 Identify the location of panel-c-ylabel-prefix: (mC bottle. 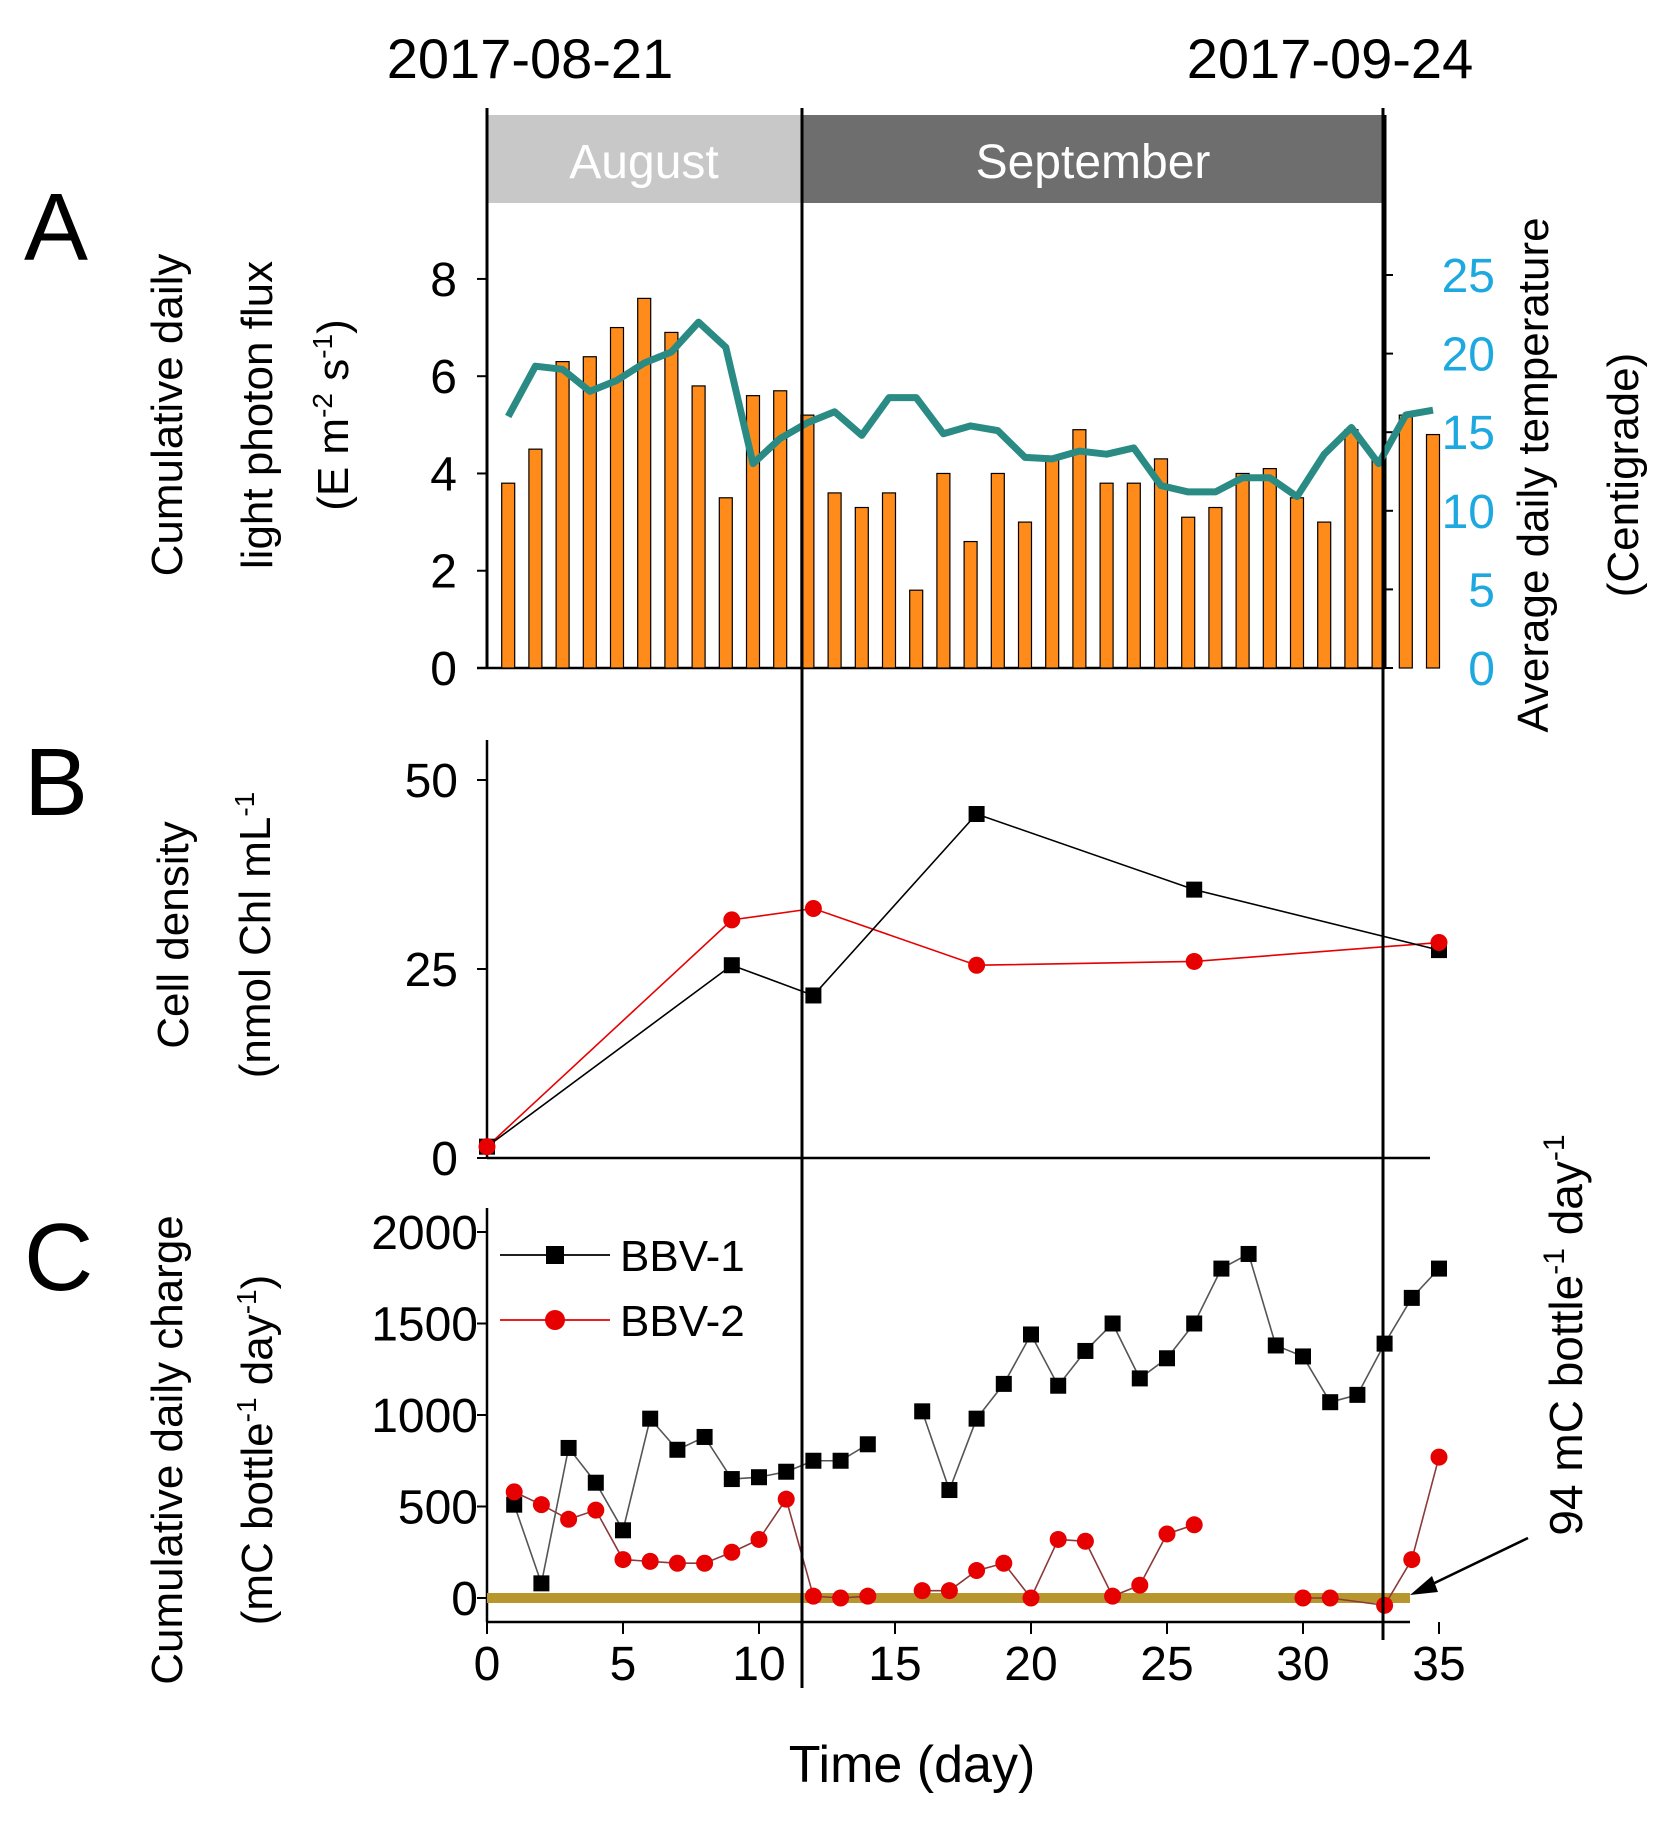
(257, 1523).